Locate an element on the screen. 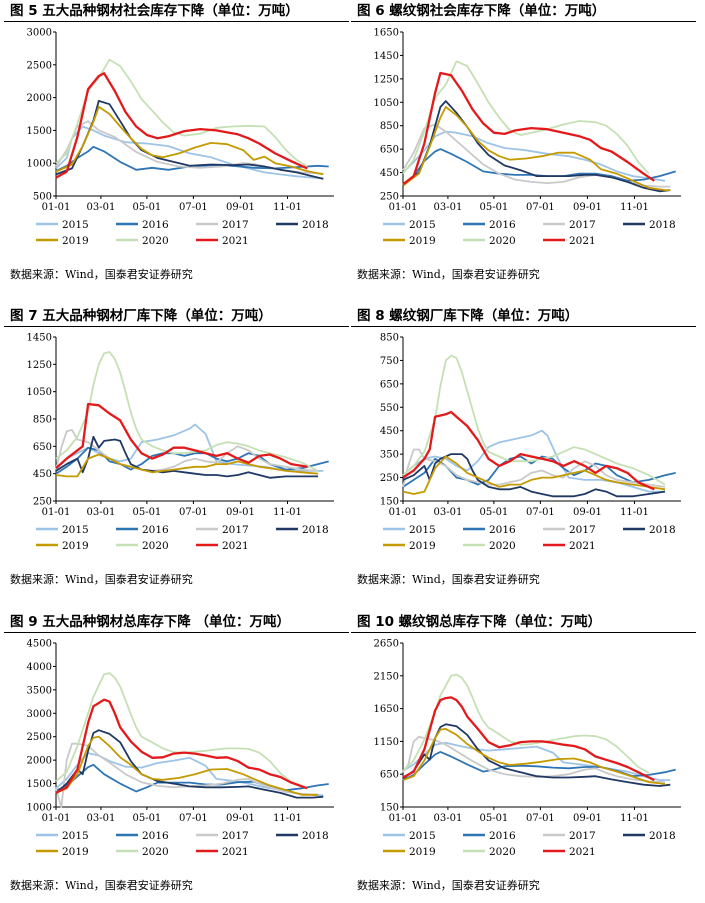 The width and height of the screenshot is (705, 903). y-tick-label: 2000 is located at coordinates (39, 761).